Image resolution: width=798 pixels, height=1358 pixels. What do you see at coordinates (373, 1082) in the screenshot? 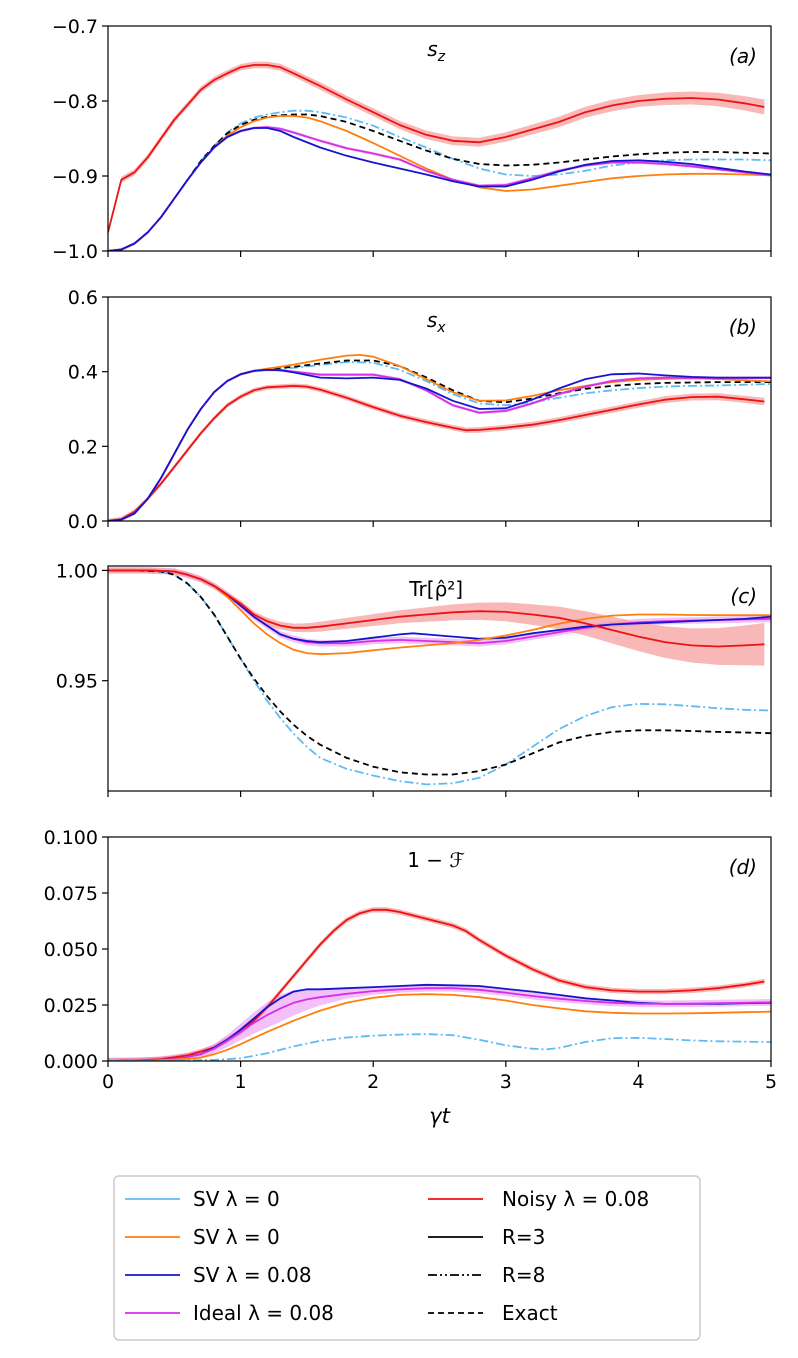
I see `x-tick-label: 2` at bounding box center [373, 1082].